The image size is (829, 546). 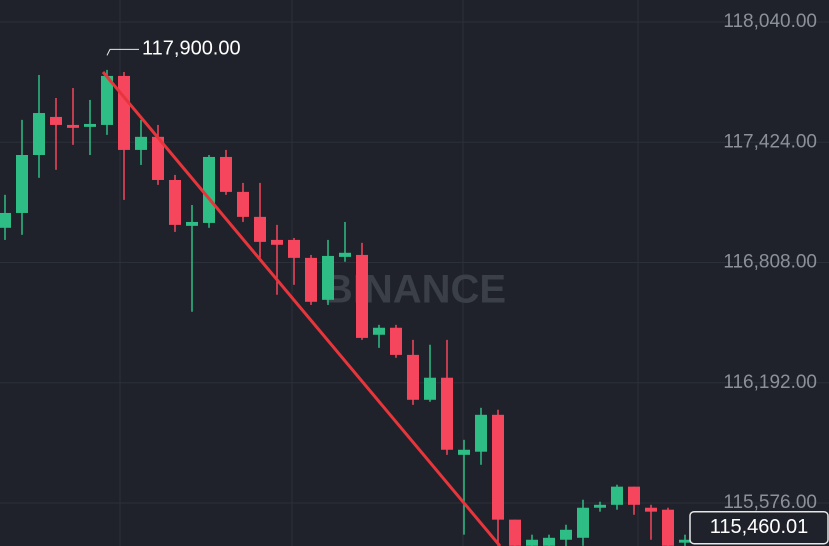 I want to click on y-tick-label: 115,576.00, so click(x=770, y=502).